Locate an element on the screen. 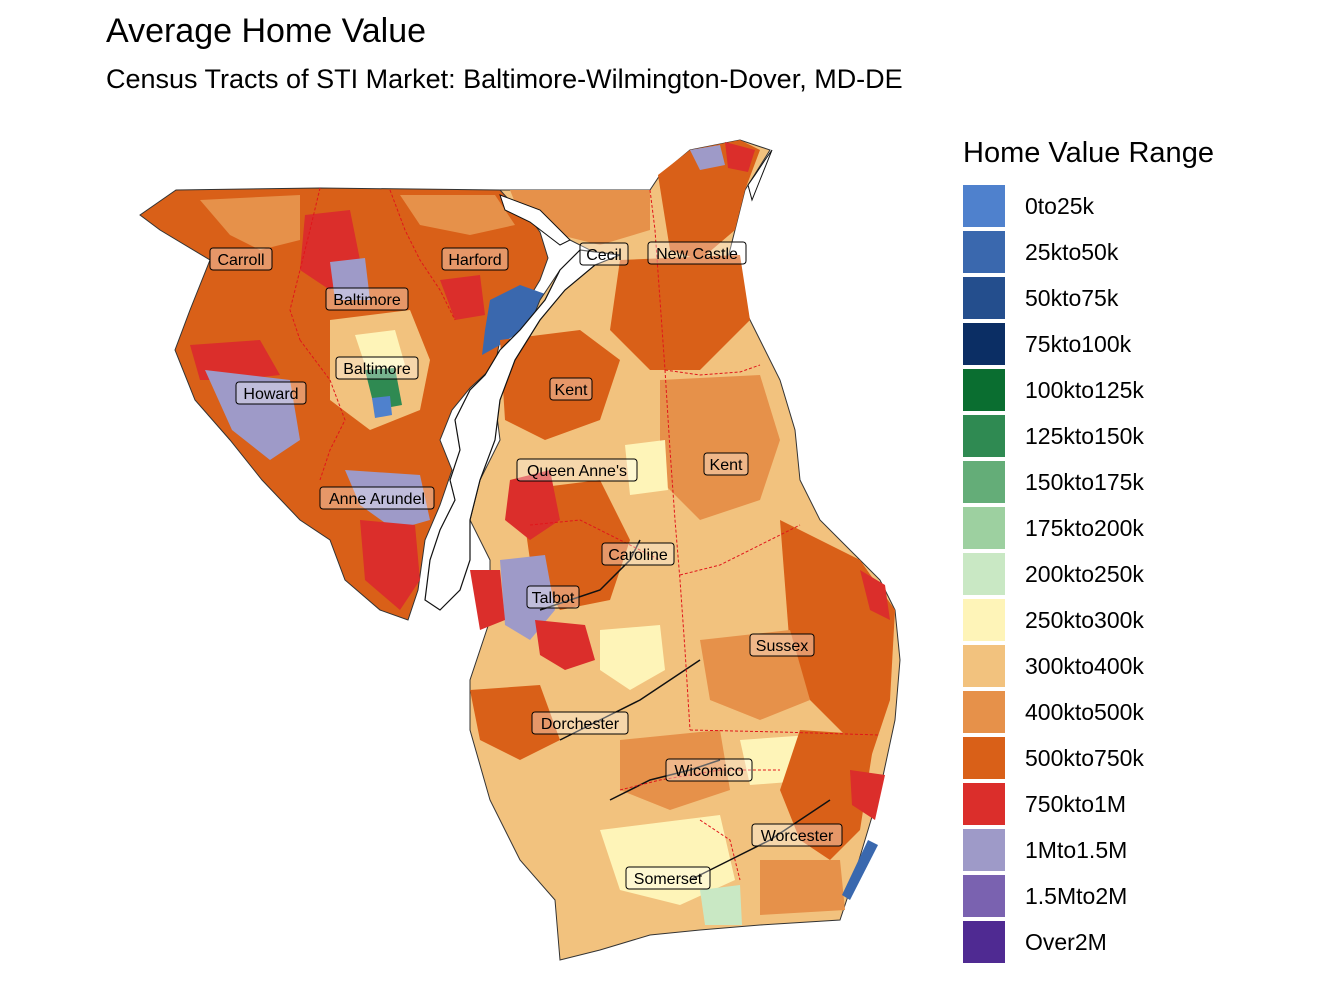 The image size is (1344, 1008). county-label-kent-md: Kent is located at coordinates (571, 389).